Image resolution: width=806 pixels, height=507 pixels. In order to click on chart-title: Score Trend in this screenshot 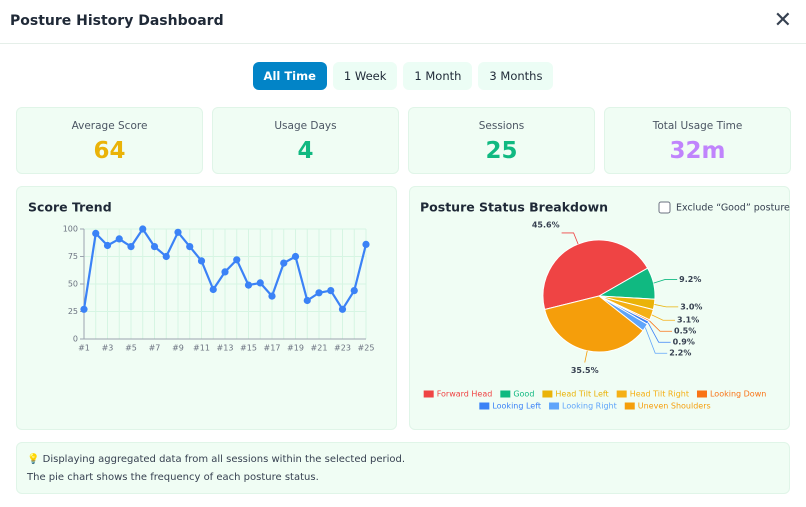, I will do `click(70, 207)`.